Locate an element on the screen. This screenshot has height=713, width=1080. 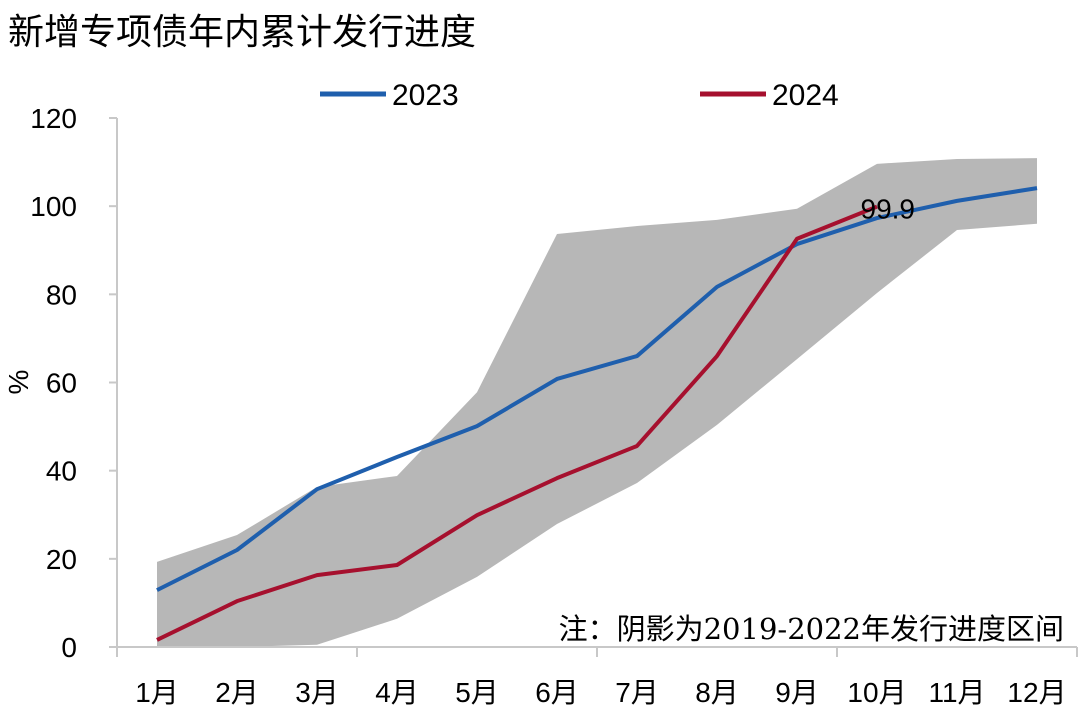
x-tick-label: 10月 is located at coordinates (876, 692).